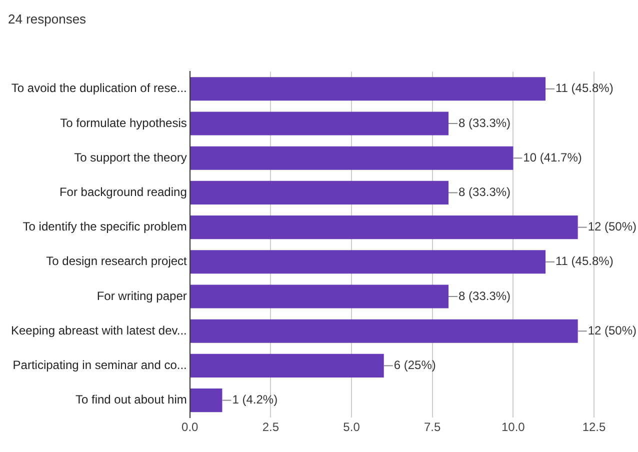  What do you see at coordinates (47, 18) in the screenshot?
I see `text: 24 responses` at bounding box center [47, 18].